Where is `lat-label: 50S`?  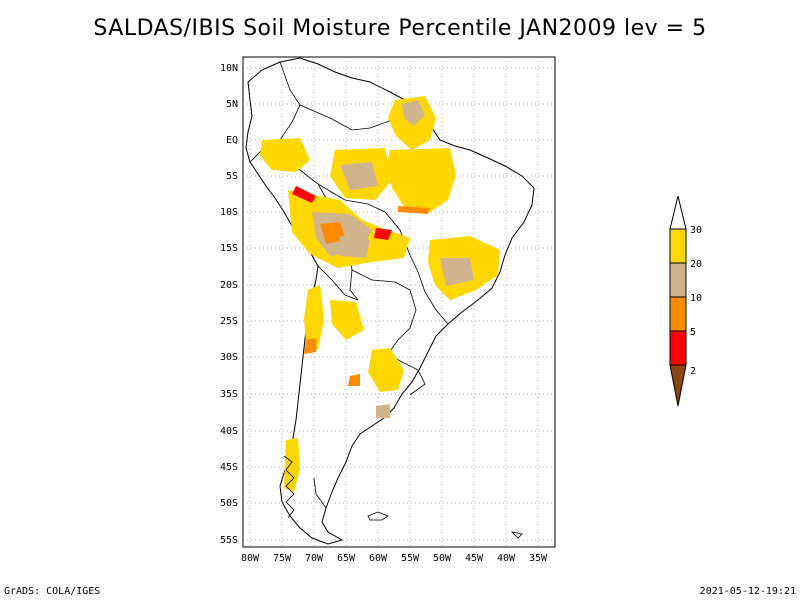
lat-label: 50S is located at coordinates (229, 503).